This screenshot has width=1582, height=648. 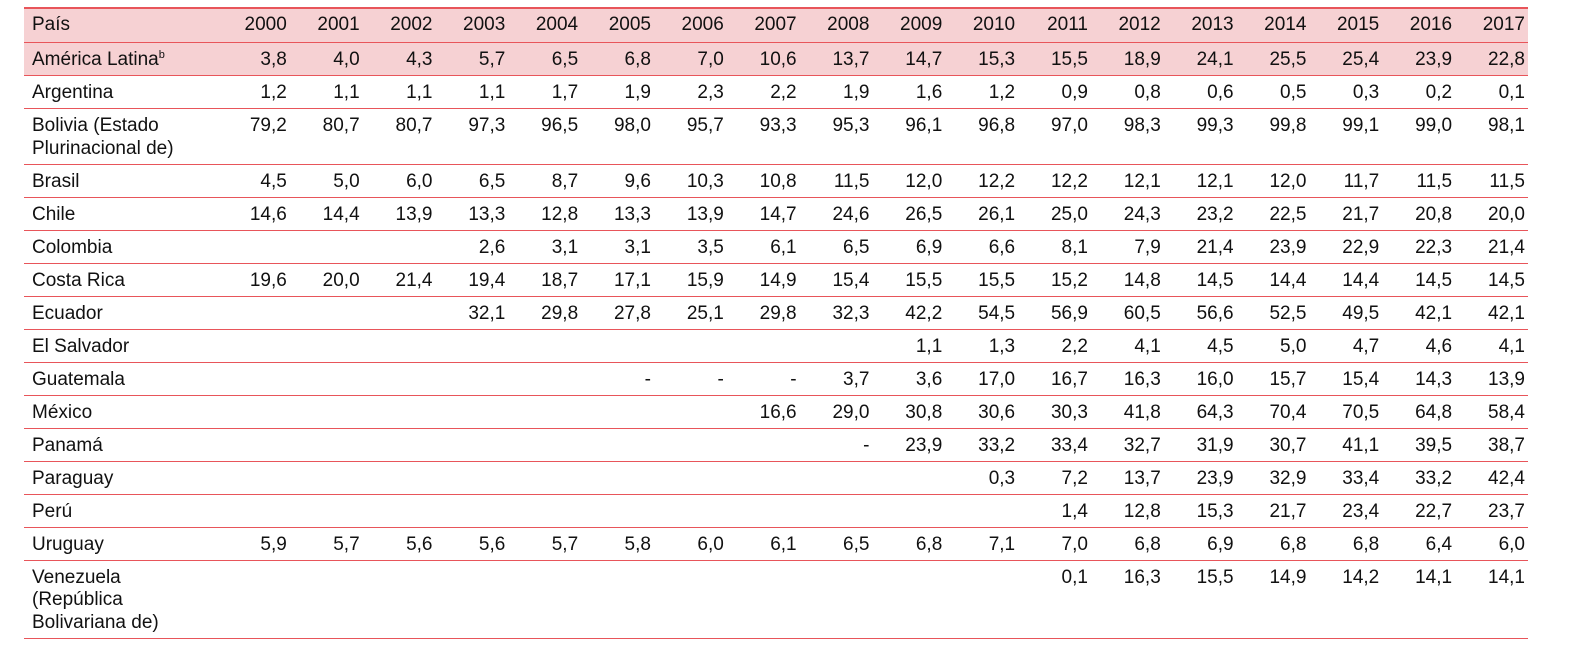 I want to click on value-cell: 32,9, so click(x=1273, y=478).